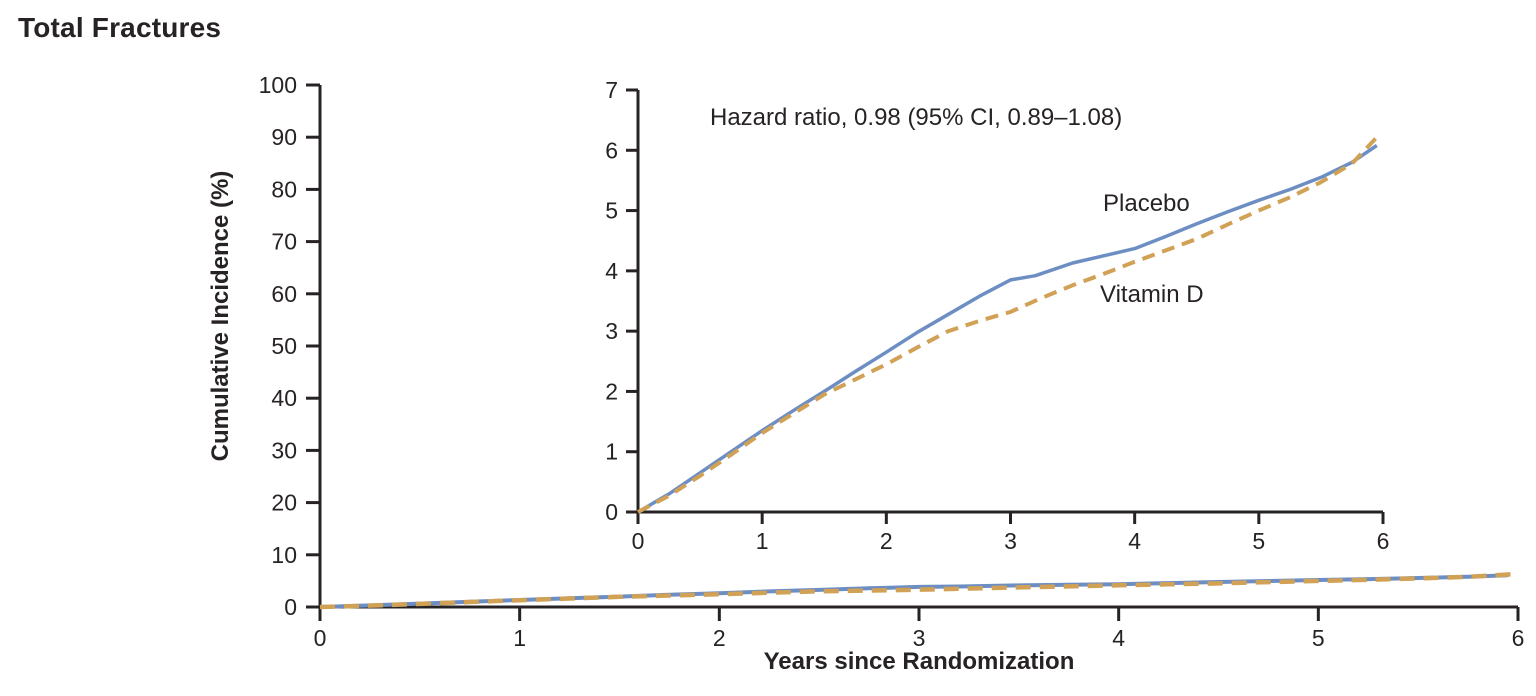  Describe the element at coordinates (919, 661) in the screenshot. I see `x-axis-label: Years since Randomization` at that location.